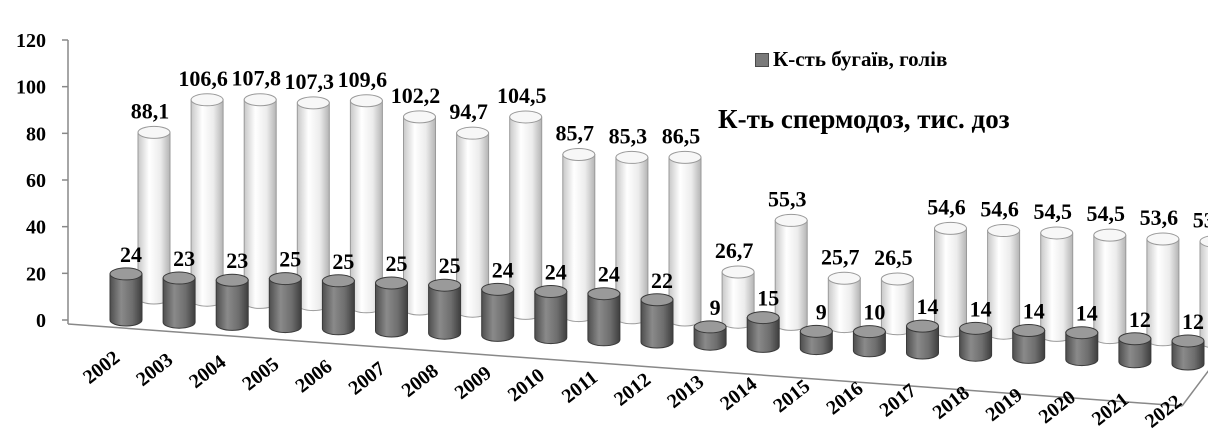  Describe the element at coordinates (787, 198) in the screenshot. I see `data-label-doses: 55,3` at that location.